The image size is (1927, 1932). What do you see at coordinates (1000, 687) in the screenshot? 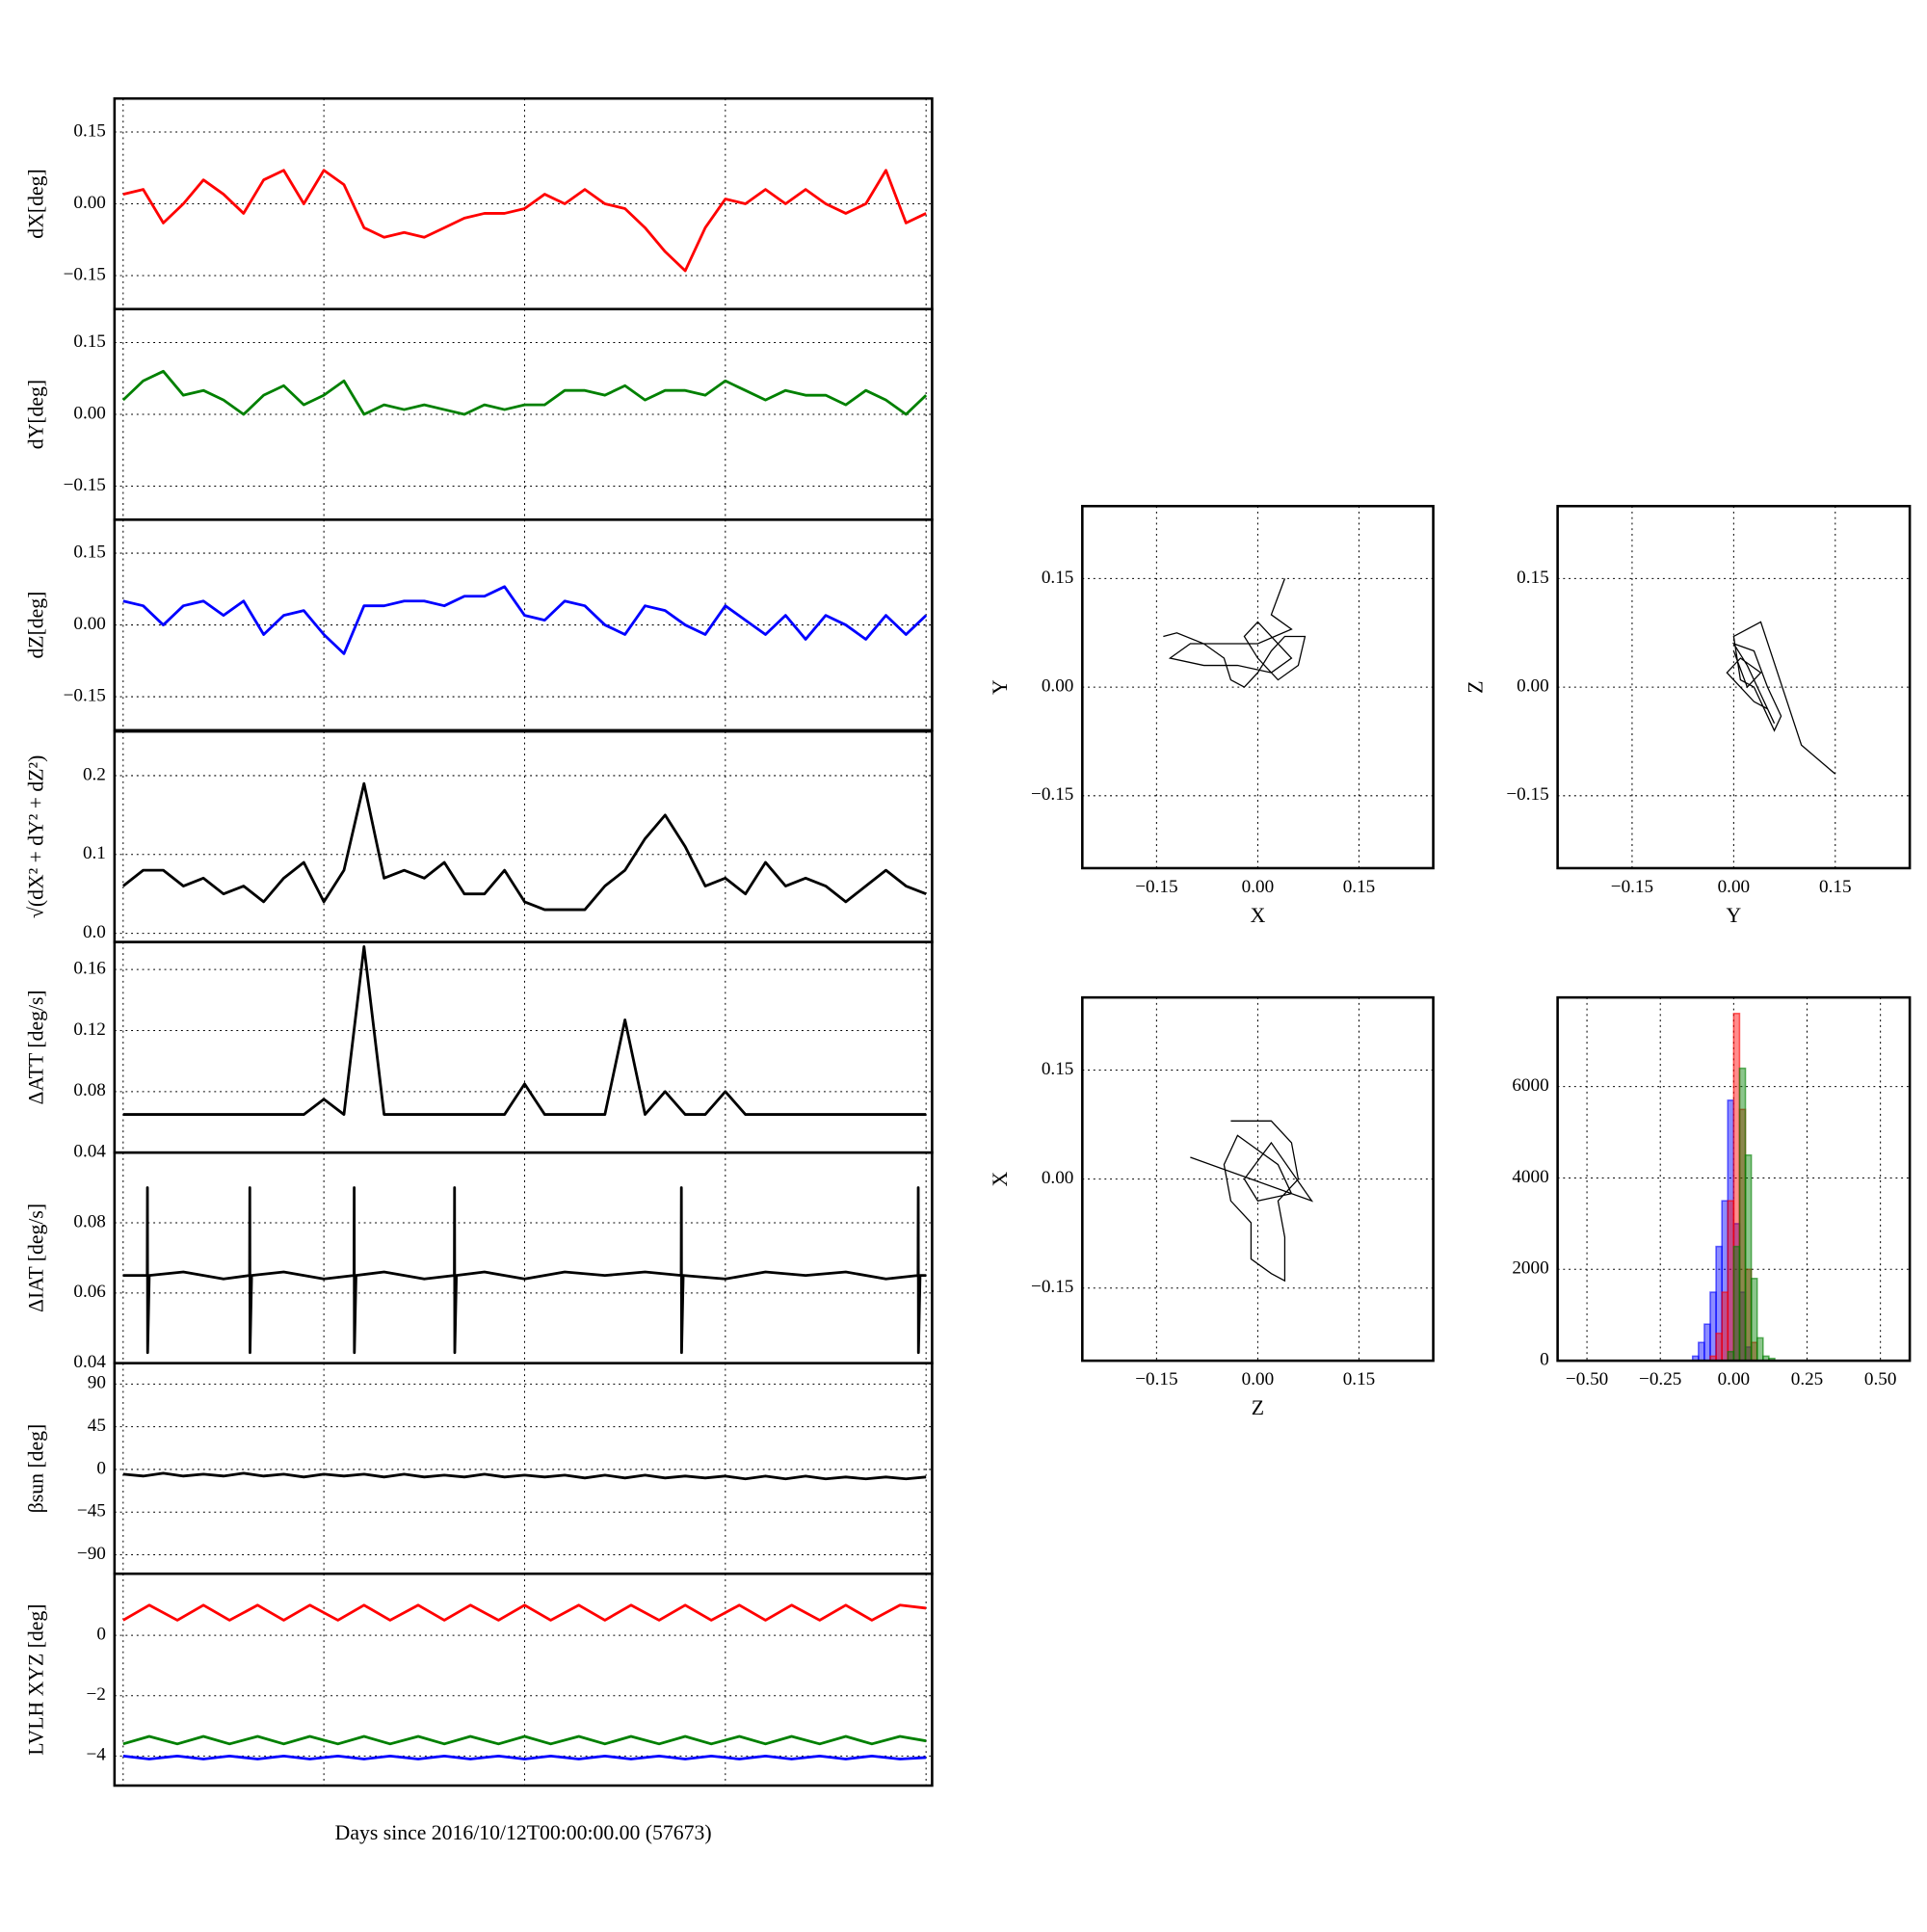
I see `y-axis-label: Y` at bounding box center [1000, 687].